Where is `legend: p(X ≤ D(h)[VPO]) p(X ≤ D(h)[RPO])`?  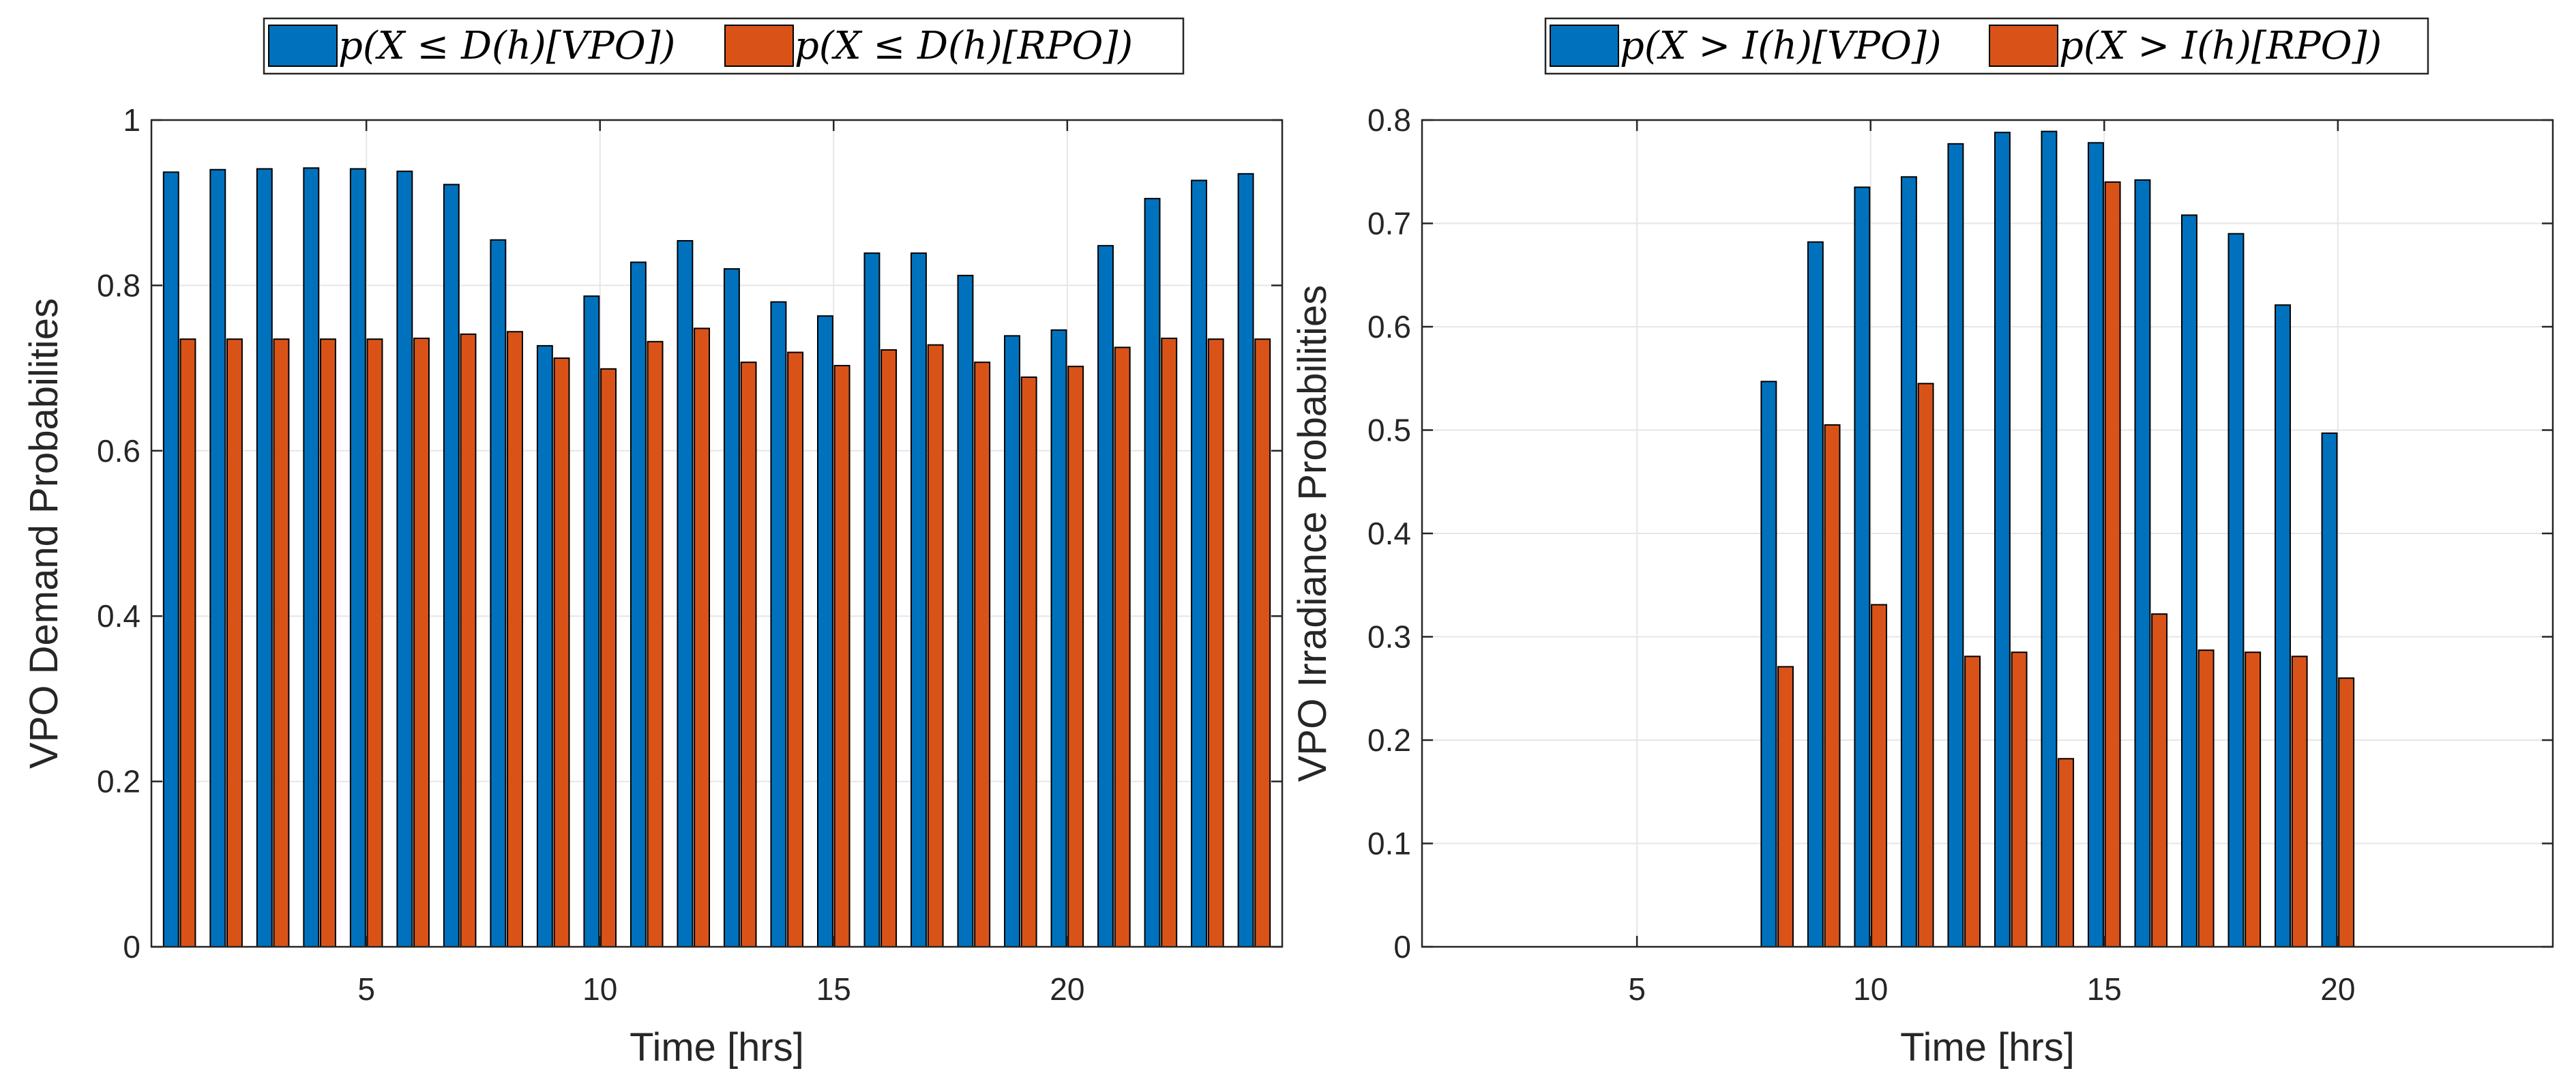
legend: p(X ≤ D(h)[VPO]) p(X ≤ D(h)[RPO]) is located at coordinates (724, 46).